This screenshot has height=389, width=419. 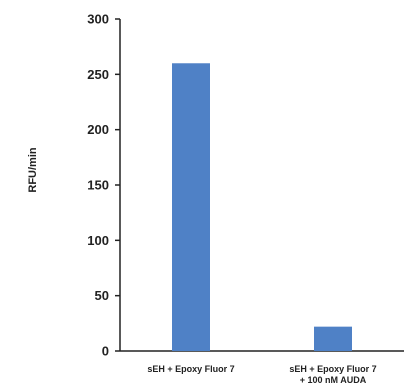 I want to click on x-tick-label: sEH + Epoxy Fluor 7 + 100 nM AUDA, so click(x=332, y=374).